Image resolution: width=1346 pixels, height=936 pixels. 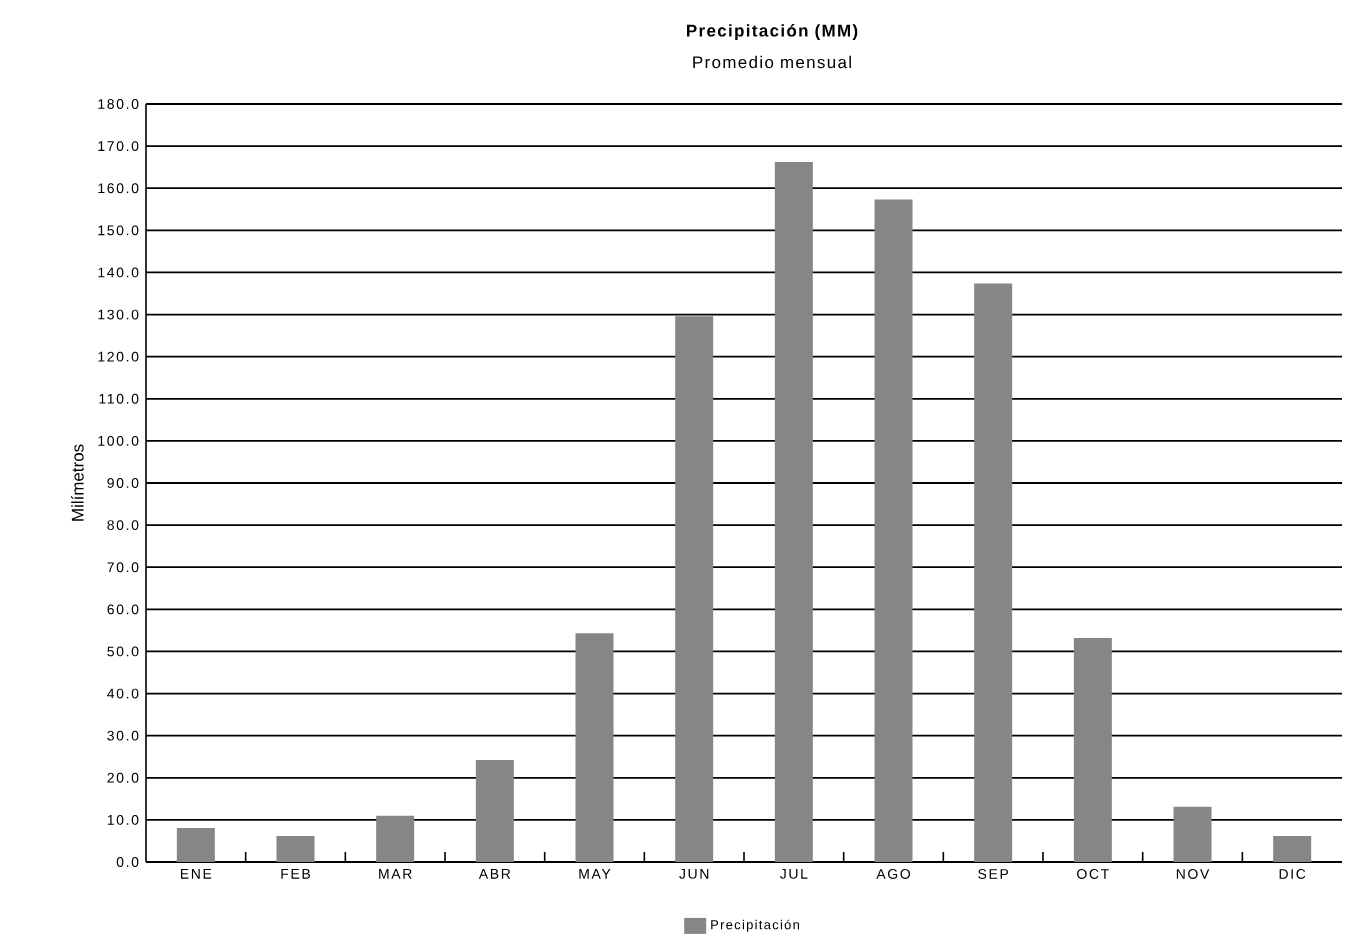 What do you see at coordinates (772, 62) in the screenshot?
I see `chart-subtitle: Promedio mensual` at bounding box center [772, 62].